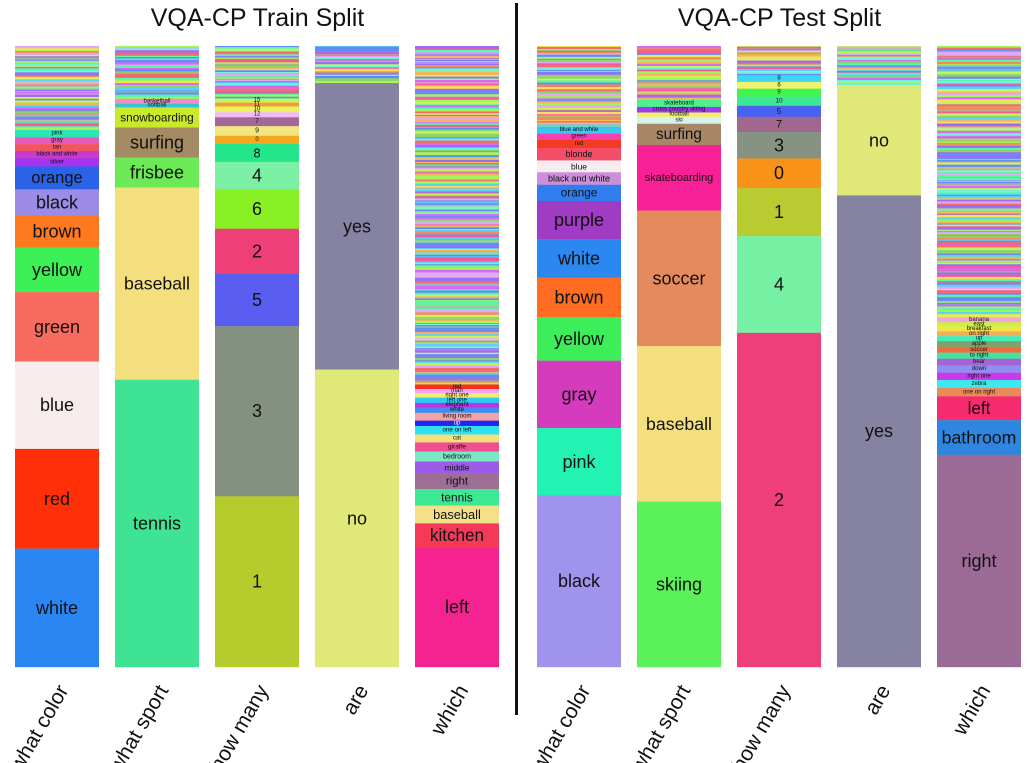  I want to click on answer-label: black and white, so click(579, 179).